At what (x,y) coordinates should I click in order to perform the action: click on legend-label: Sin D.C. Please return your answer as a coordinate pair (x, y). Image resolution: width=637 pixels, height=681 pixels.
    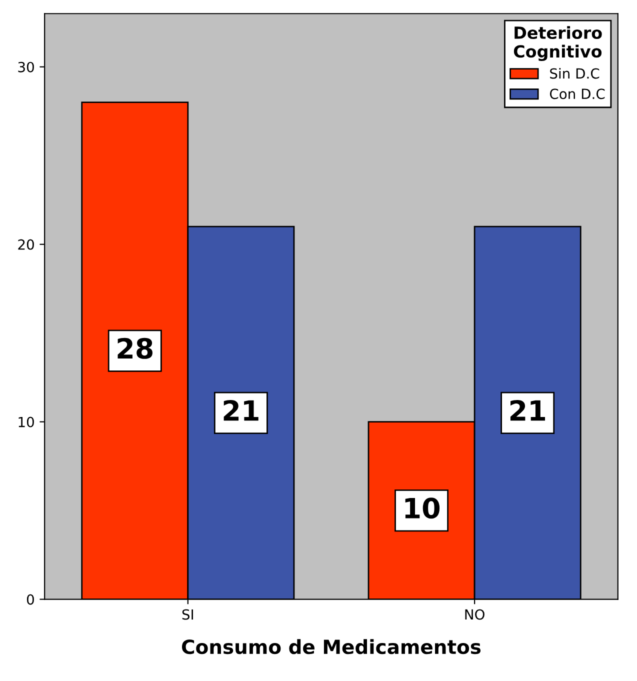
    Looking at the image, I should click on (575, 73).